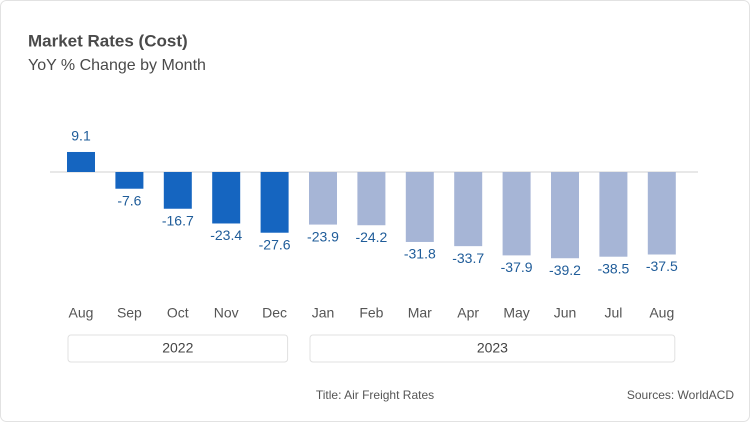 The image size is (750, 422). Describe the element at coordinates (371, 237) in the screenshot. I see `data-label: -24.2` at that location.